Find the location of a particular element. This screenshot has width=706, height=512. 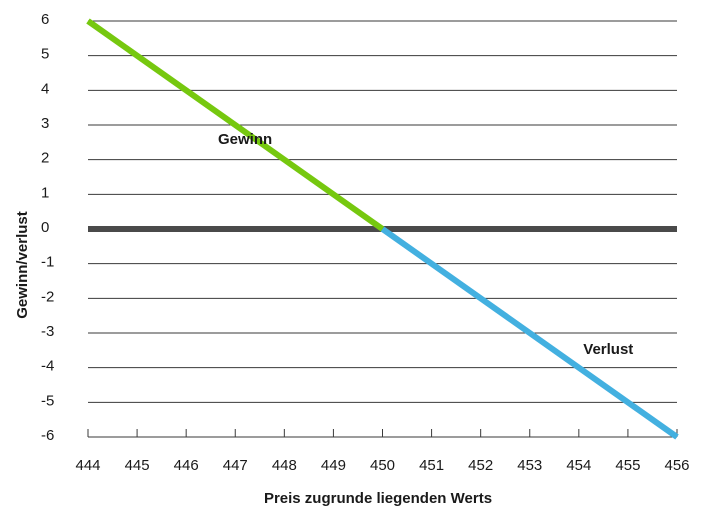

y-tick-label: -3 is located at coordinates (47, 331).